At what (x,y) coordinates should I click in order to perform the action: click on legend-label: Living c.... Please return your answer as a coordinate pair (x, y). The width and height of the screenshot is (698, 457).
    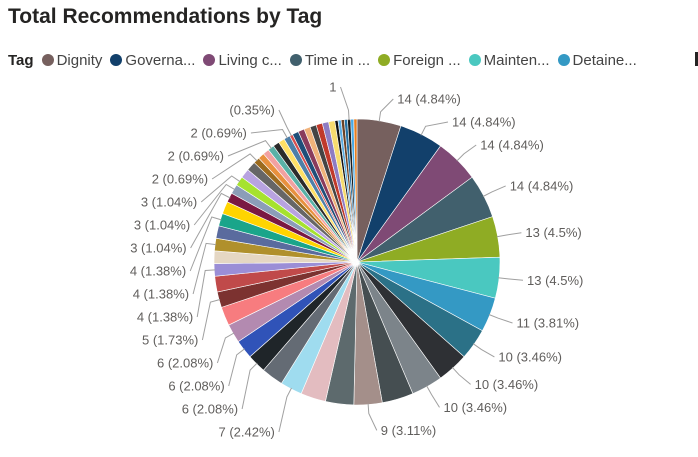
    Looking at the image, I should click on (250, 60).